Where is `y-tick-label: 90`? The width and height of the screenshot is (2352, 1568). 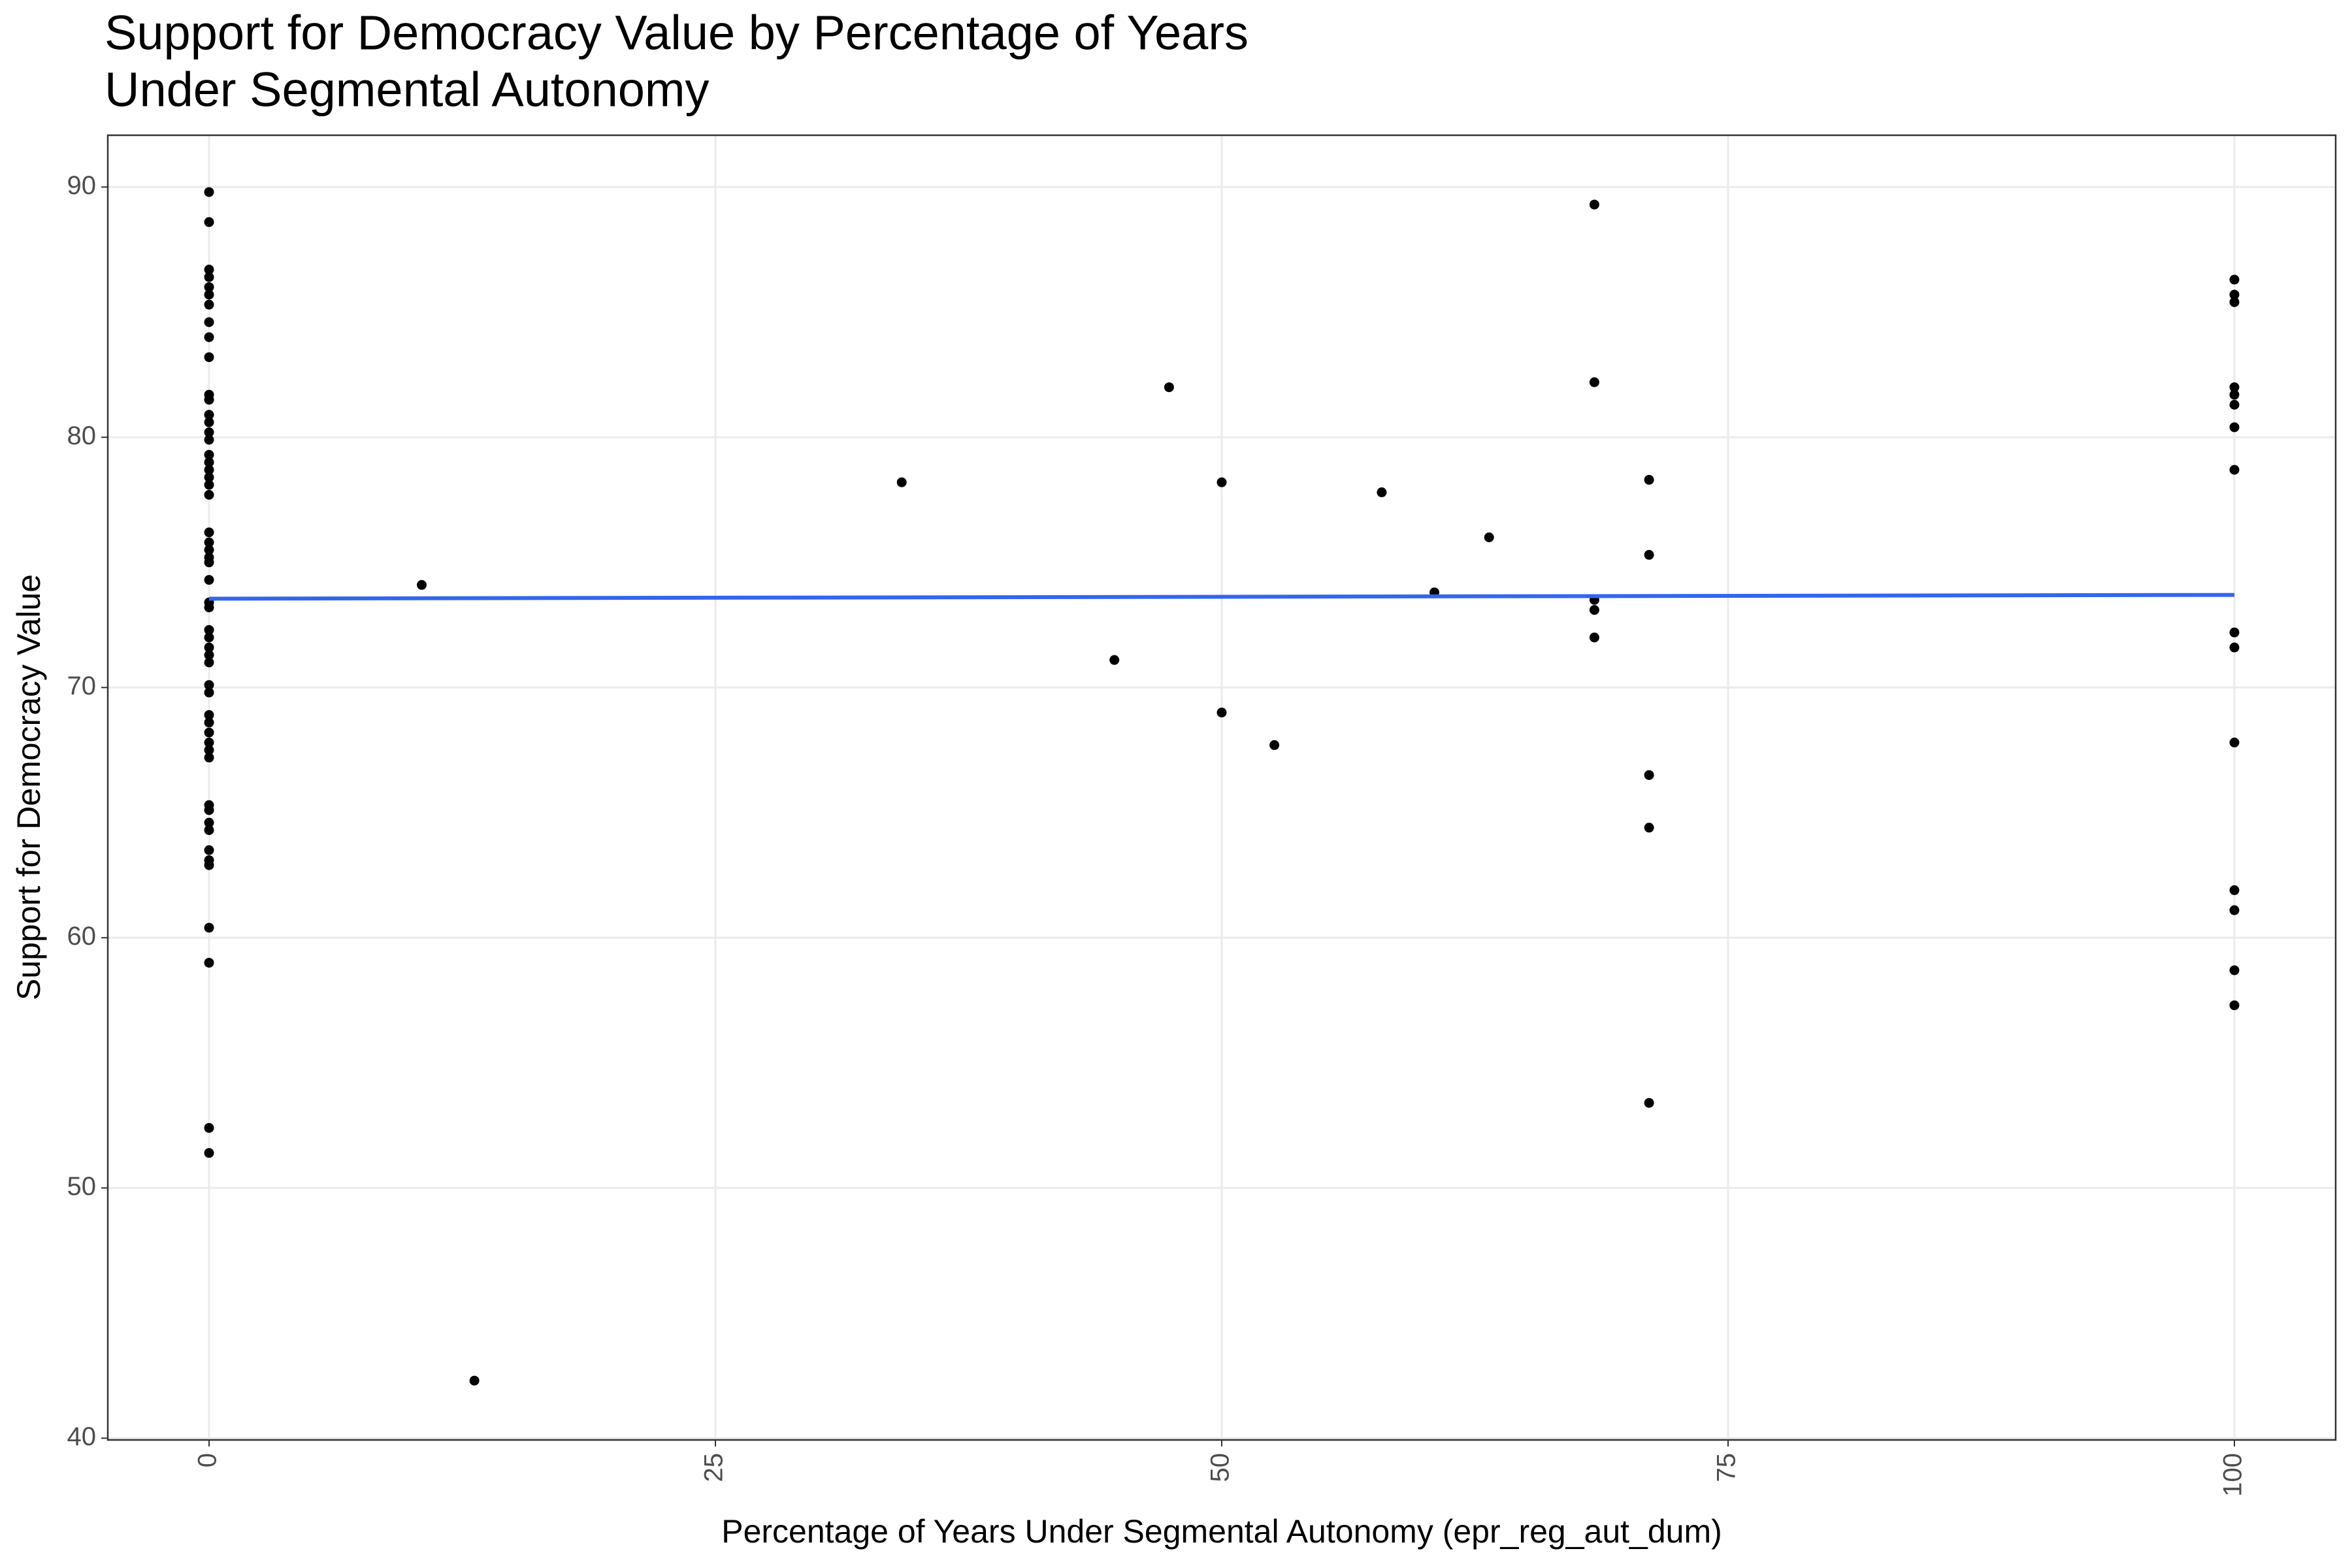
y-tick-label: 90 is located at coordinates (82, 185).